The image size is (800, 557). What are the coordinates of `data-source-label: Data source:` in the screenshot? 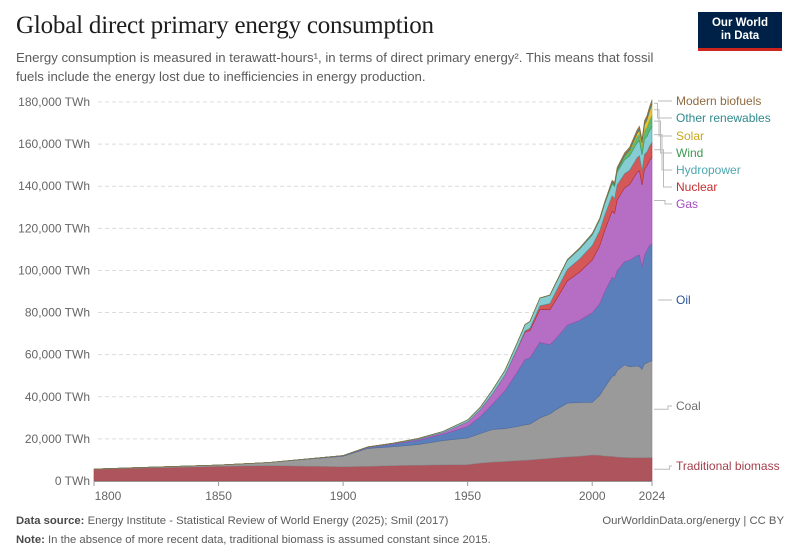 It's located at (50, 521).